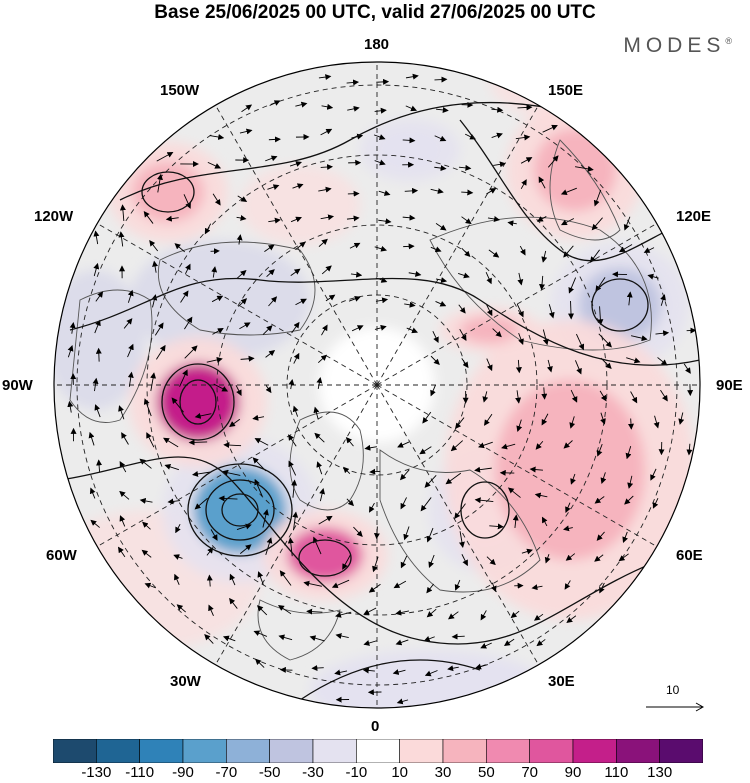  What do you see at coordinates (566, 90) in the screenshot?
I see `lon-label-150e: 150E` at bounding box center [566, 90].